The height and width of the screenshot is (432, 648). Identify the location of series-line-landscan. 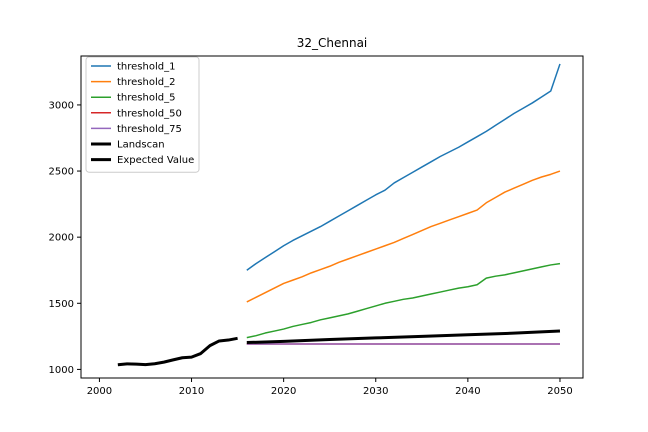
(177, 351).